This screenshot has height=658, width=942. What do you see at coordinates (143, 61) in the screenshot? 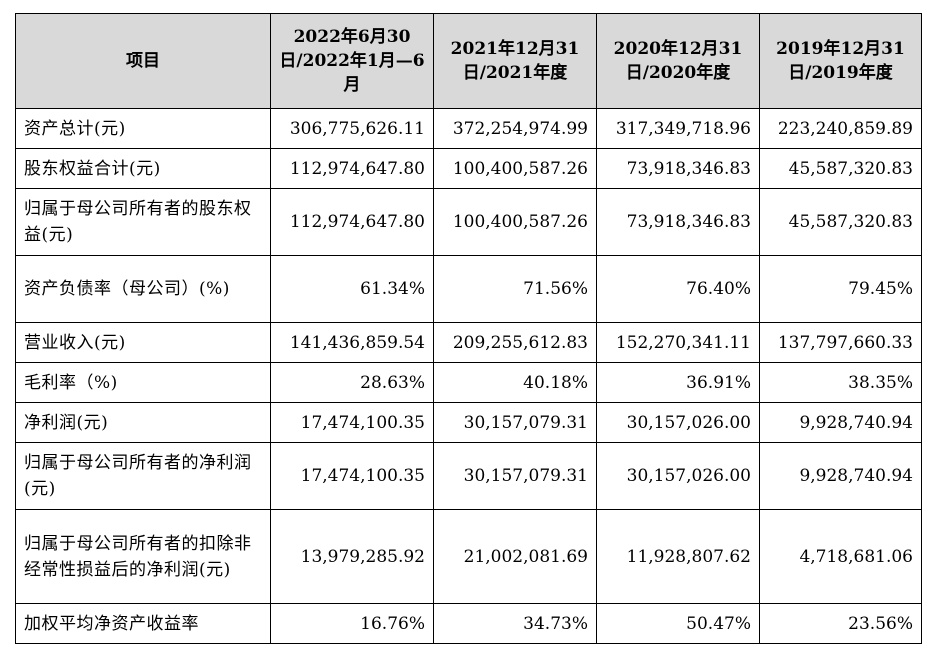
I see `header-item: 项目` at bounding box center [143, 61].